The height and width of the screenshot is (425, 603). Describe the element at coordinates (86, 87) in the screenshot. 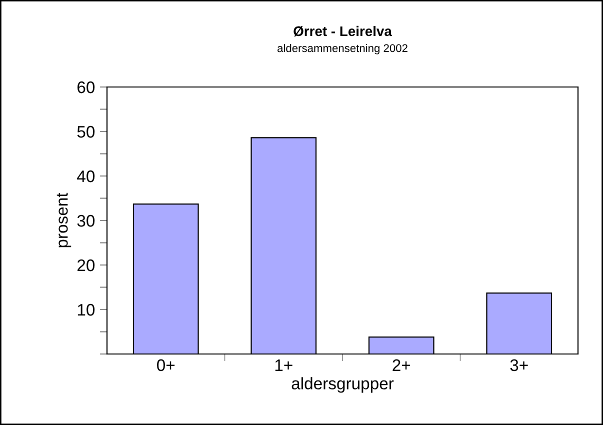

I see `y-tick-label: 60` at that location.